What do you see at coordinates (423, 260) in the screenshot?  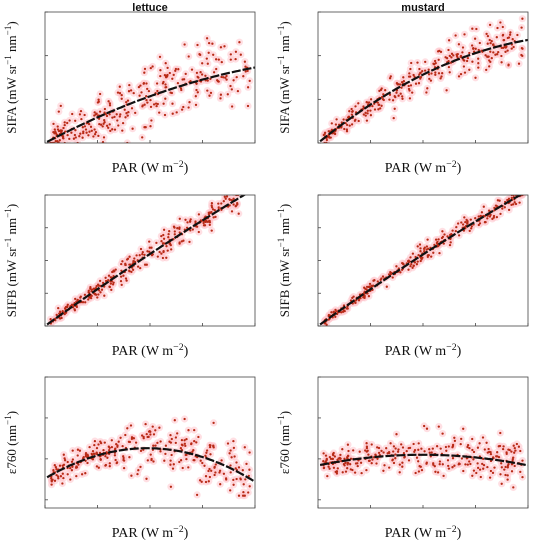 I see `scatter-halo-layer` at bounding box center [423, 260].